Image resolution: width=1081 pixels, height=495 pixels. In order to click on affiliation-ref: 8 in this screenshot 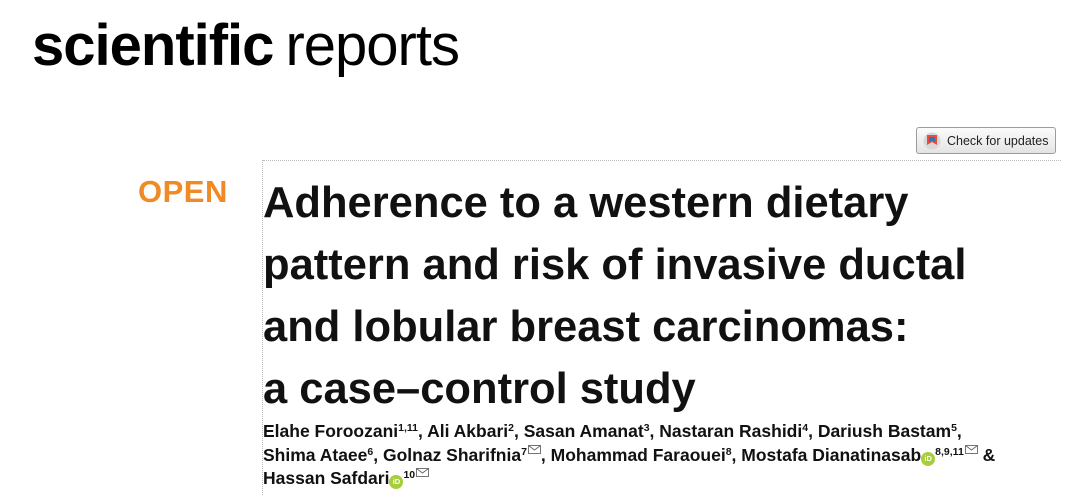, I will do `click(728, 451)`.